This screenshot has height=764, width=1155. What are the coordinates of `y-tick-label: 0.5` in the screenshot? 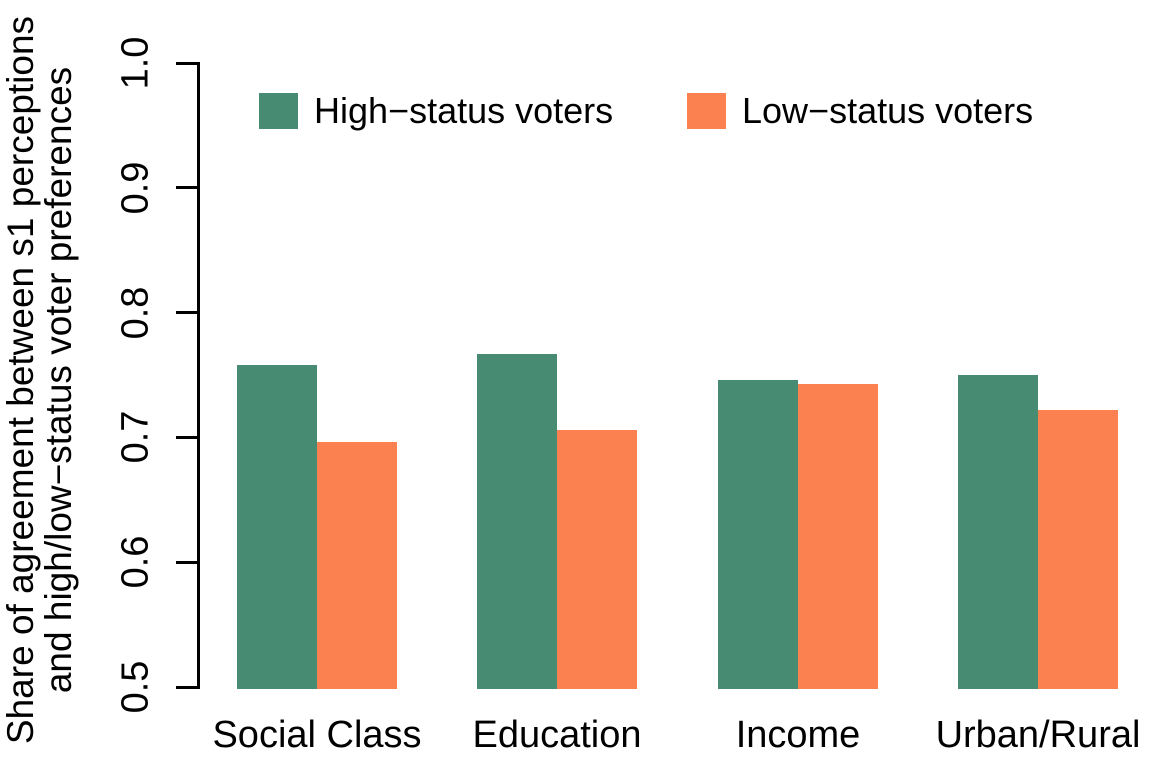 It's located at (135, 687).